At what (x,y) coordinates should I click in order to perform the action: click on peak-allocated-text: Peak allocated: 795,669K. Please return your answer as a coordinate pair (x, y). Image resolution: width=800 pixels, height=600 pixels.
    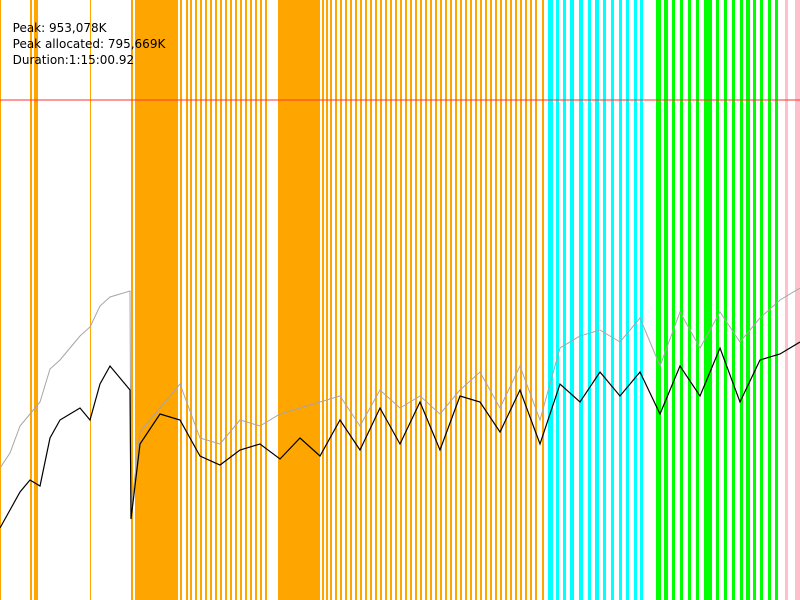
    Looking at the image, I should click on (89, 44).